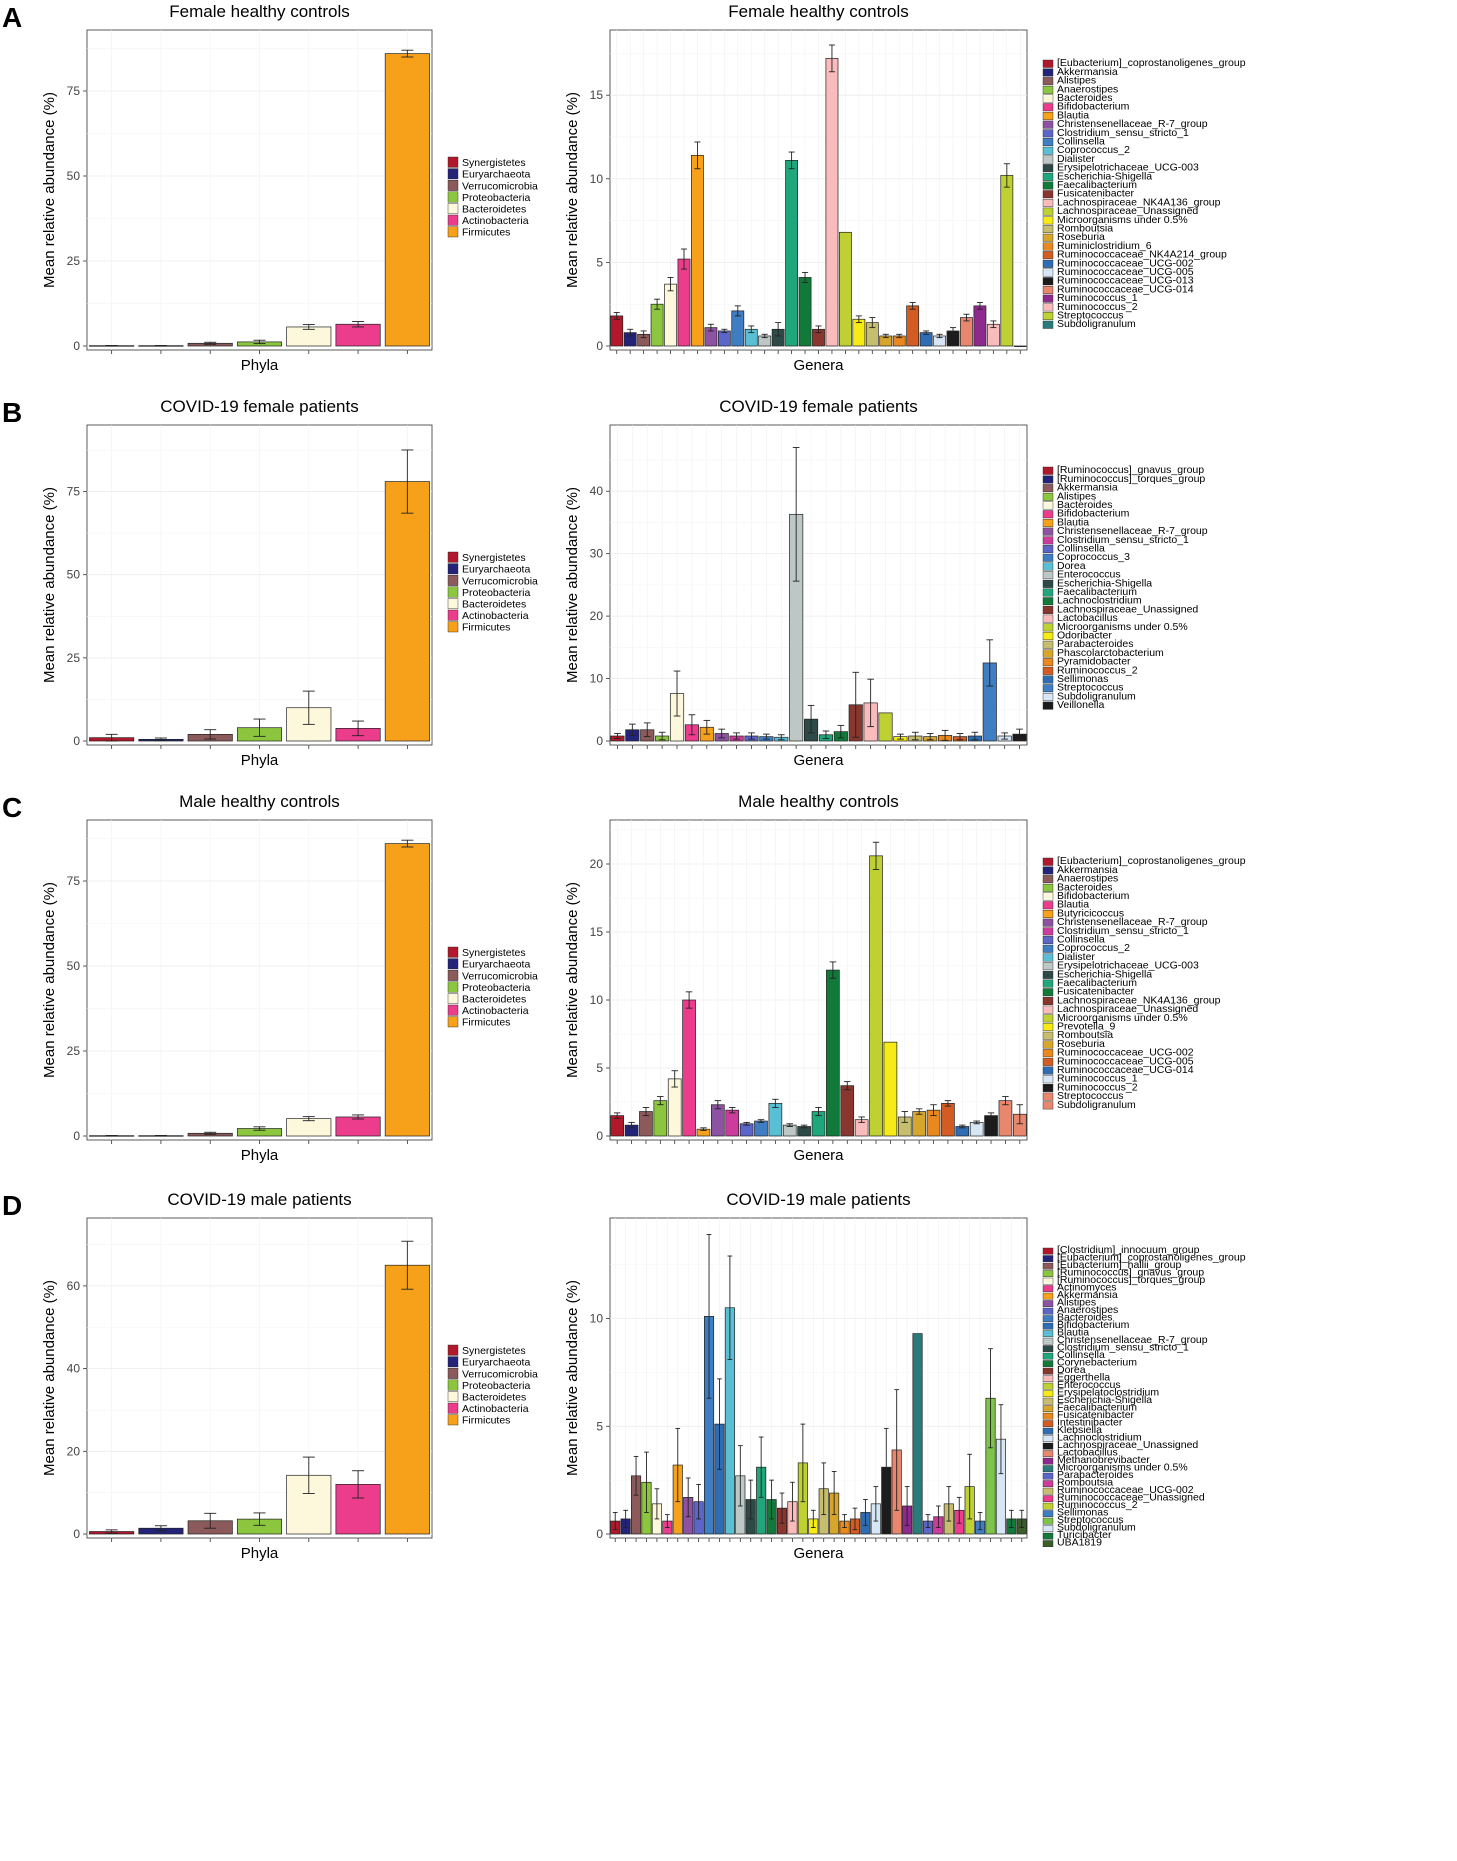  Describe the element at coordinates (597, 616) in the screenshot. I see `y-tick-label: 20` at that location.